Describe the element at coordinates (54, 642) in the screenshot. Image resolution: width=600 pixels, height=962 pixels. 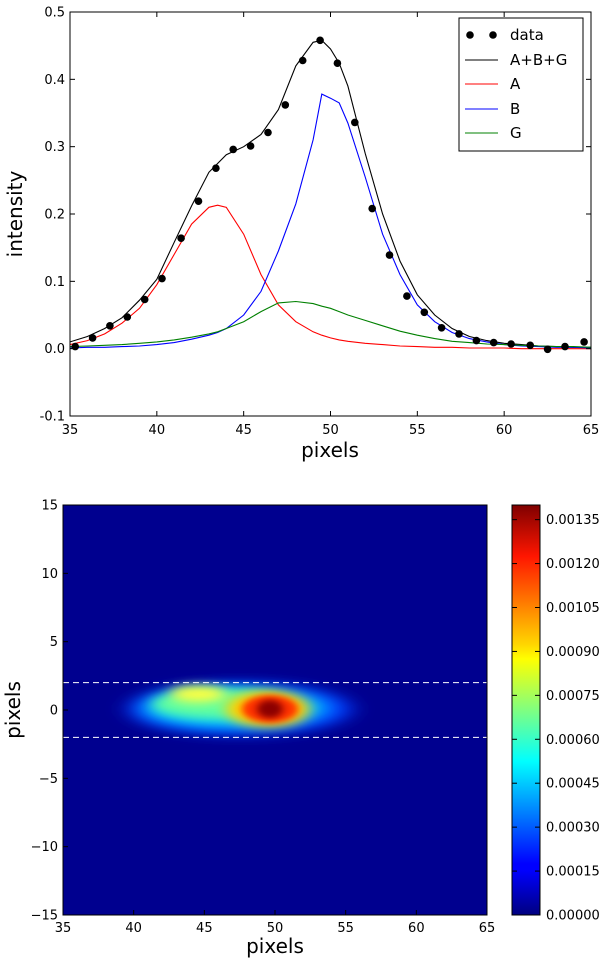
I see `y-tick-label: 5` at that location.